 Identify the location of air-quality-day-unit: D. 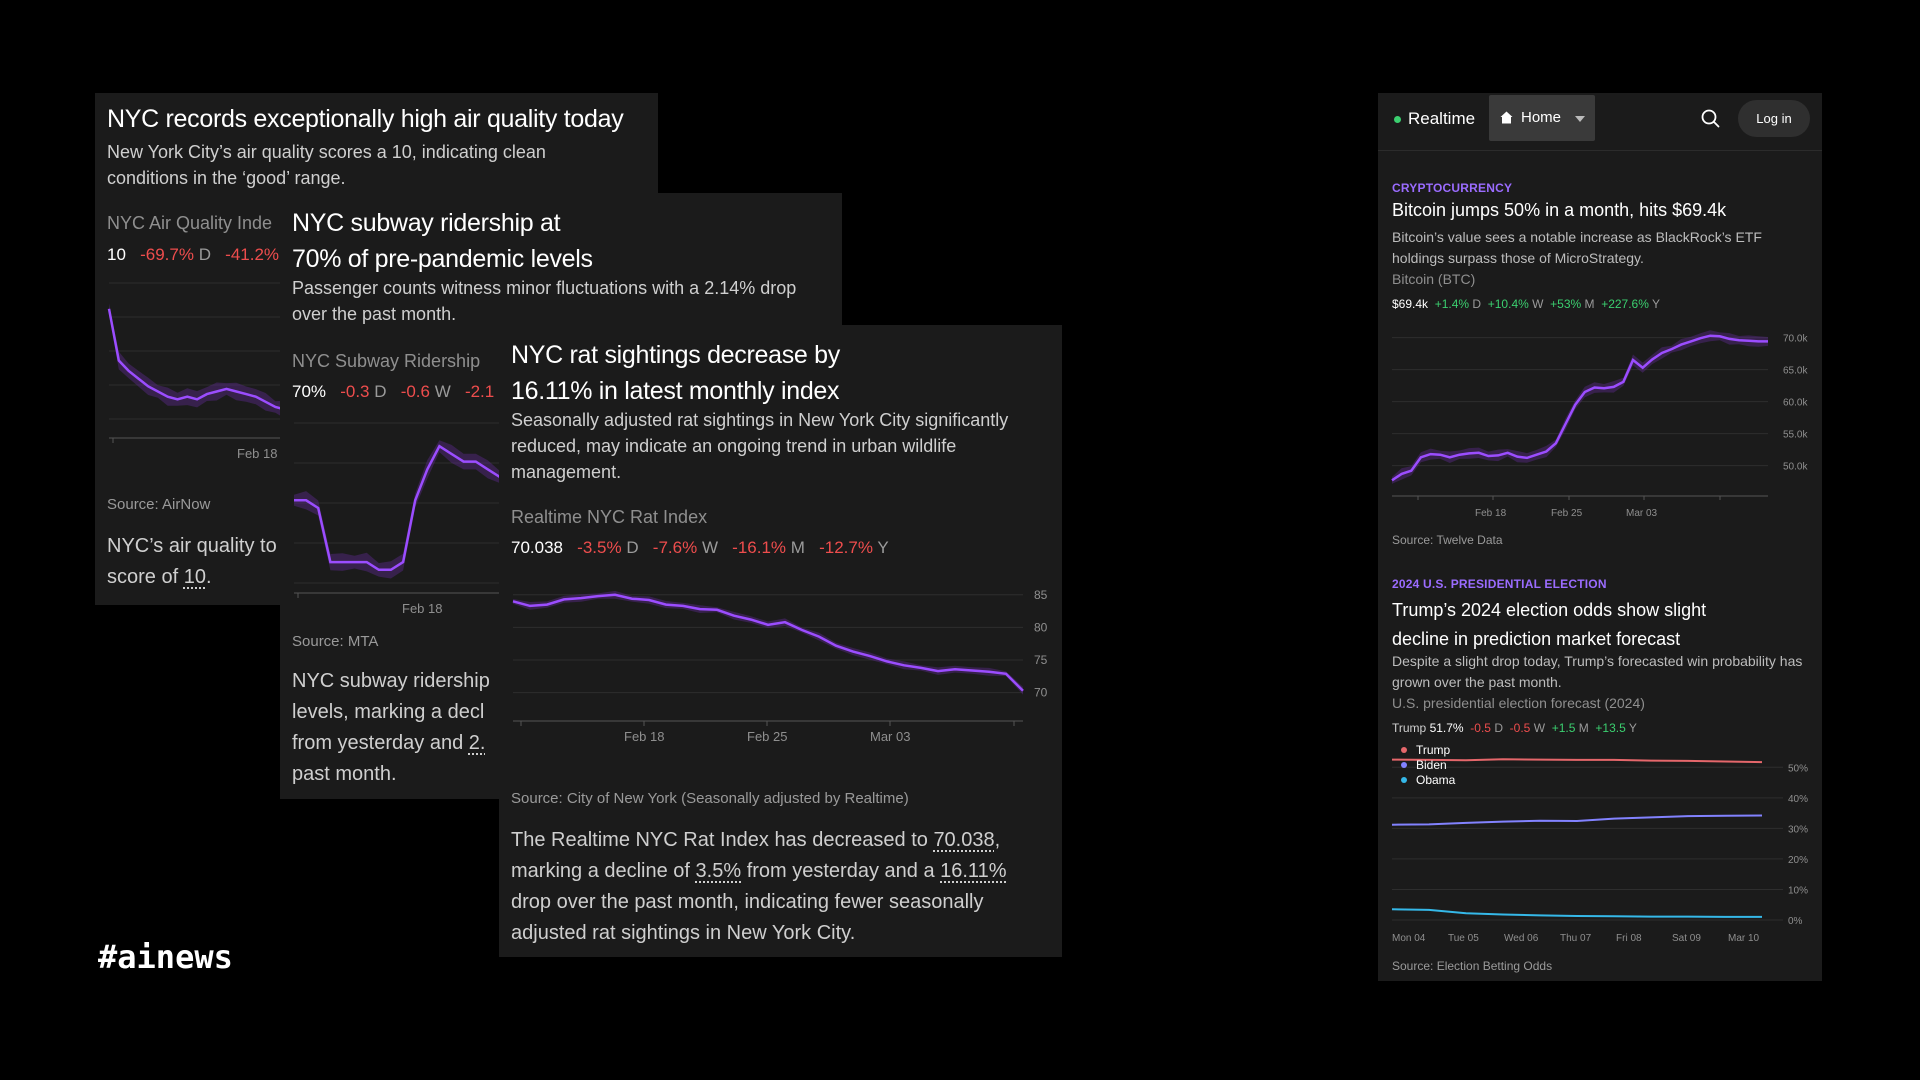
(204, 254).